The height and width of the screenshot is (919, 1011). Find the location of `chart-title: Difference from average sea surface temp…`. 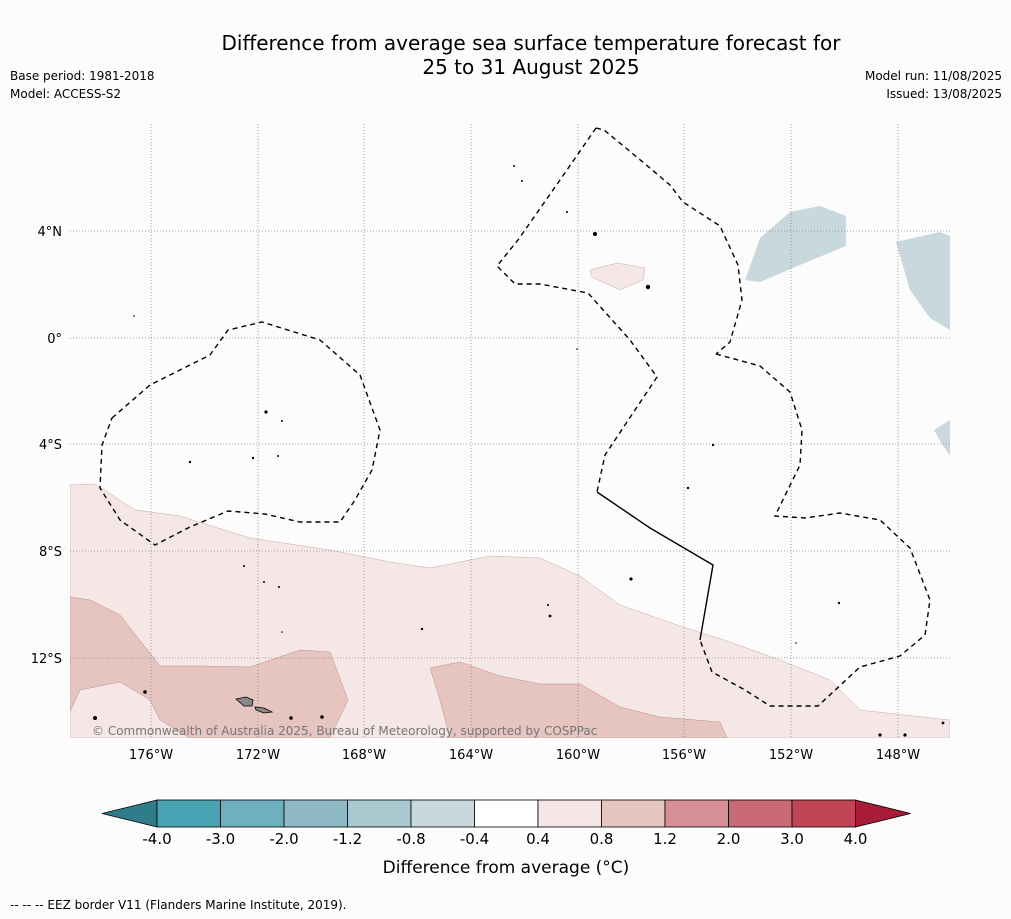

chart-title: Difference from average sea surface temp… is located at coordinates (505, 55).